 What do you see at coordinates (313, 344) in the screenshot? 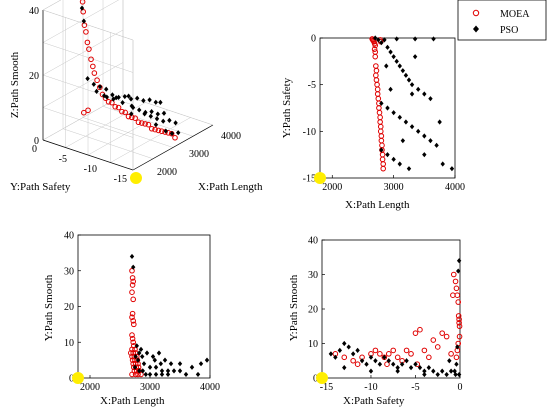
I see `y-tick-label: 10` at bounding box center [313, 344].